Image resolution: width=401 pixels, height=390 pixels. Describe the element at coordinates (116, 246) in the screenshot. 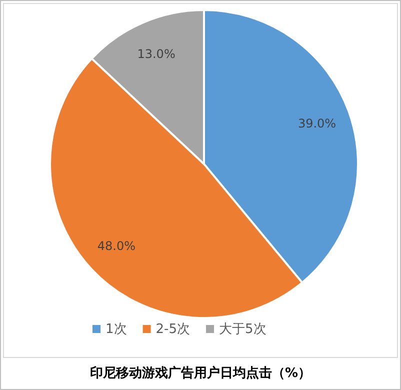

I see `data-label: 48.0%` at that location.